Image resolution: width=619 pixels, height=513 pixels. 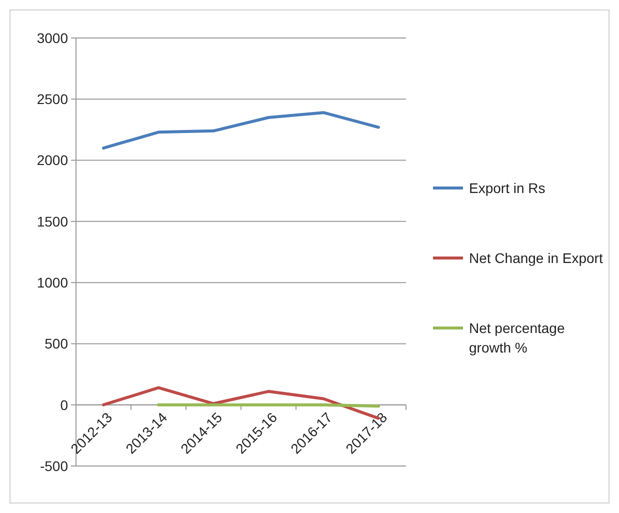 What do you see at coordinates (64, 404) in the screenshot?
I see `y-tick-label: 0` at bounding box center [64, 404].